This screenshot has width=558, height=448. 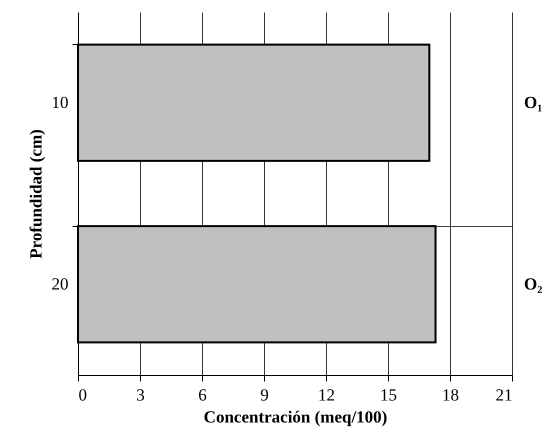 What do you see at coordinates (326, 395) in the screenshot?
I see `x-tick-label: 12` at bounding box center [326, 395].